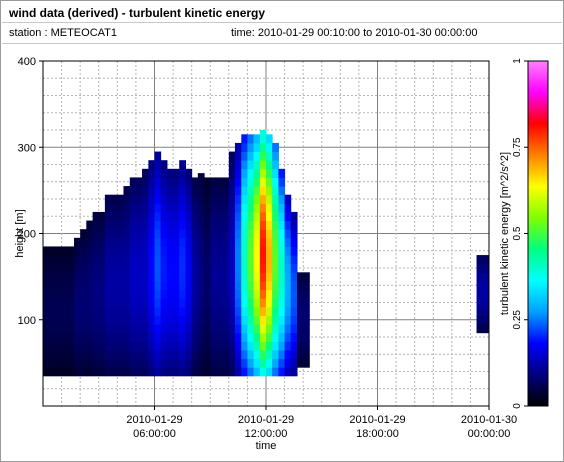 This screenshot has width=564, height=462. Describe the element at coordinates (27, 321) in the screenshot. I see `y-tick-label: 100` at that location.